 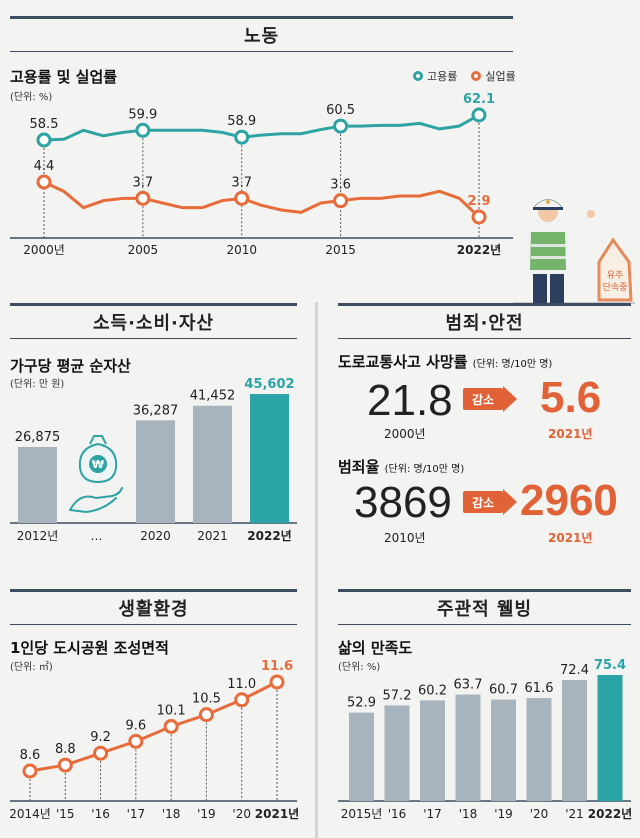 What do you see at coordinates (503, 690) in the screenshot?
I see `data-label: 60.7` at bounding box center [503, 690].